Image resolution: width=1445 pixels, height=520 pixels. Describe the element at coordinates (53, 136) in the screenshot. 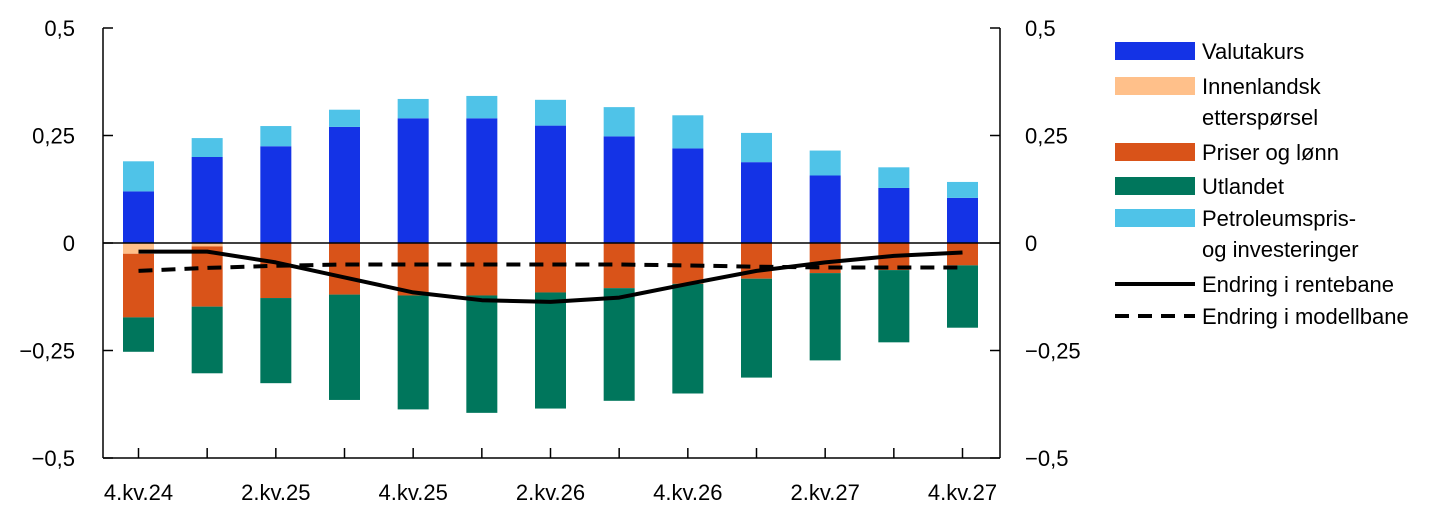

I see `y-tick-label-left: 0,25` at that location.